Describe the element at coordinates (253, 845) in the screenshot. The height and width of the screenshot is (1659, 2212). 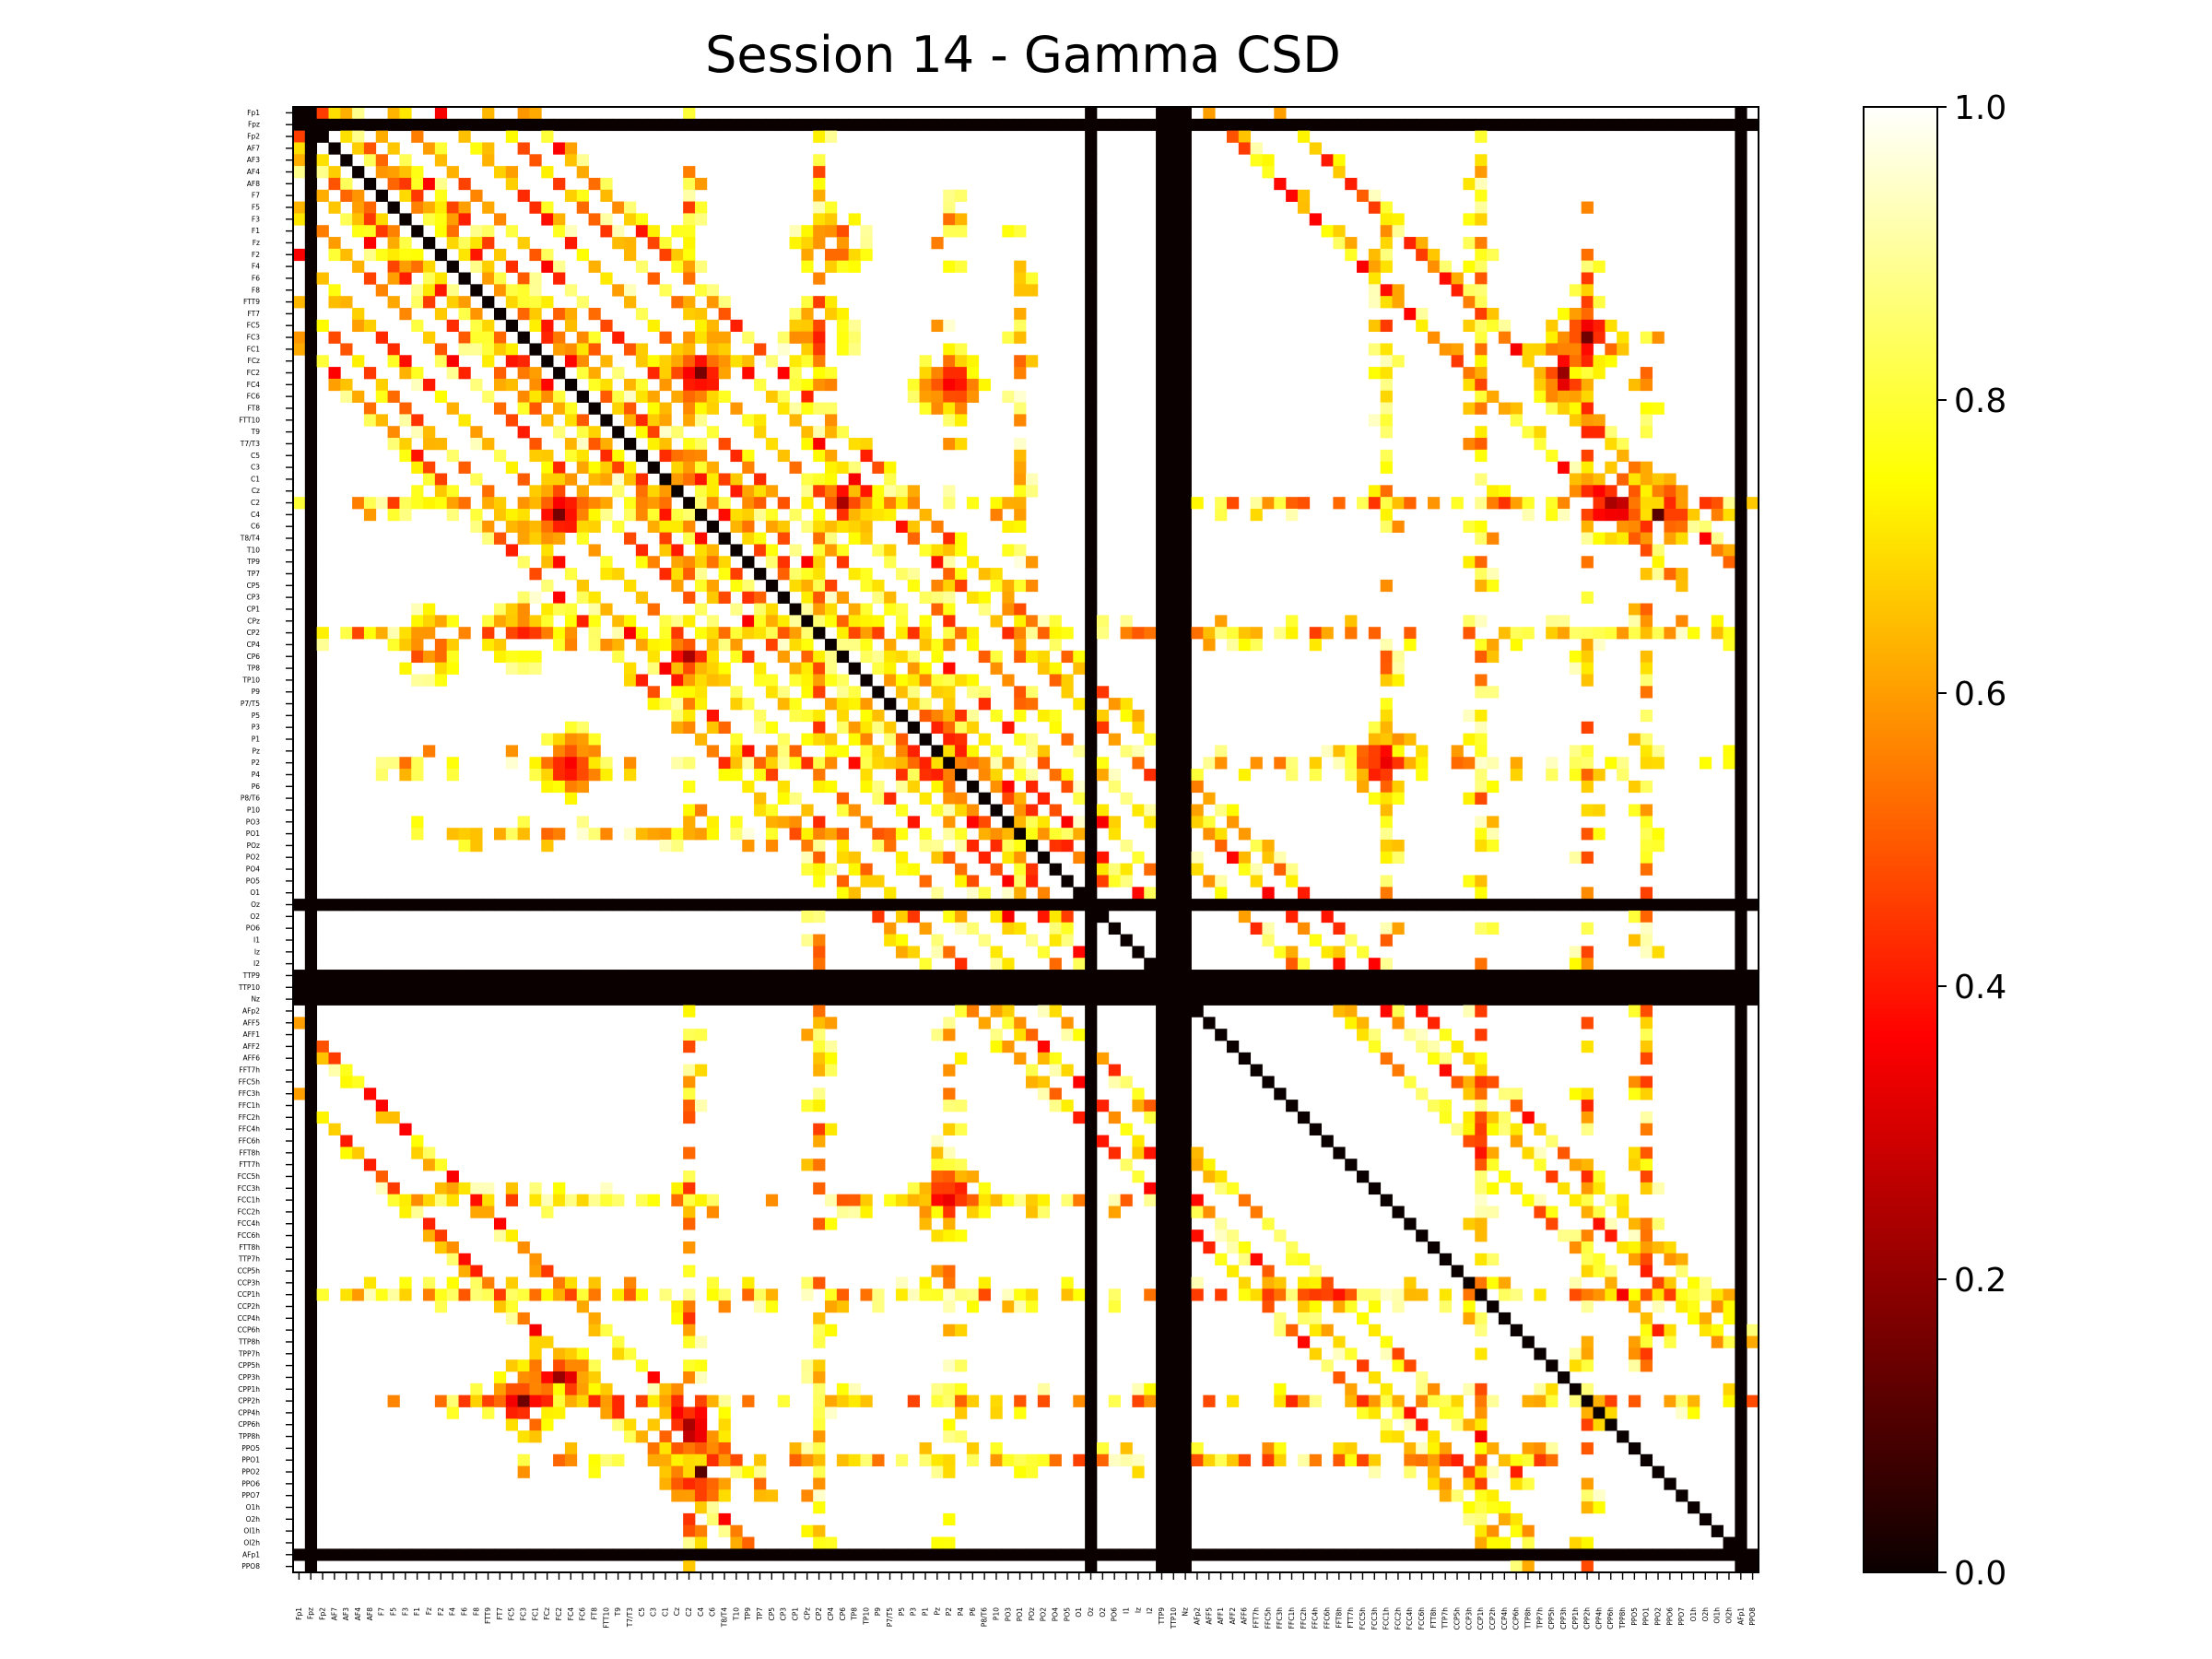
I see `y-tick-label: POz` at that location.